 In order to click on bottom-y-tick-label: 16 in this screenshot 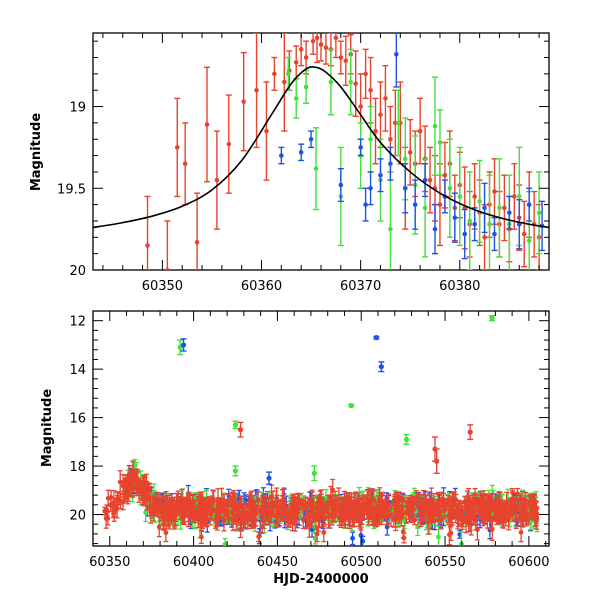, I will do `click(77, 419)`.